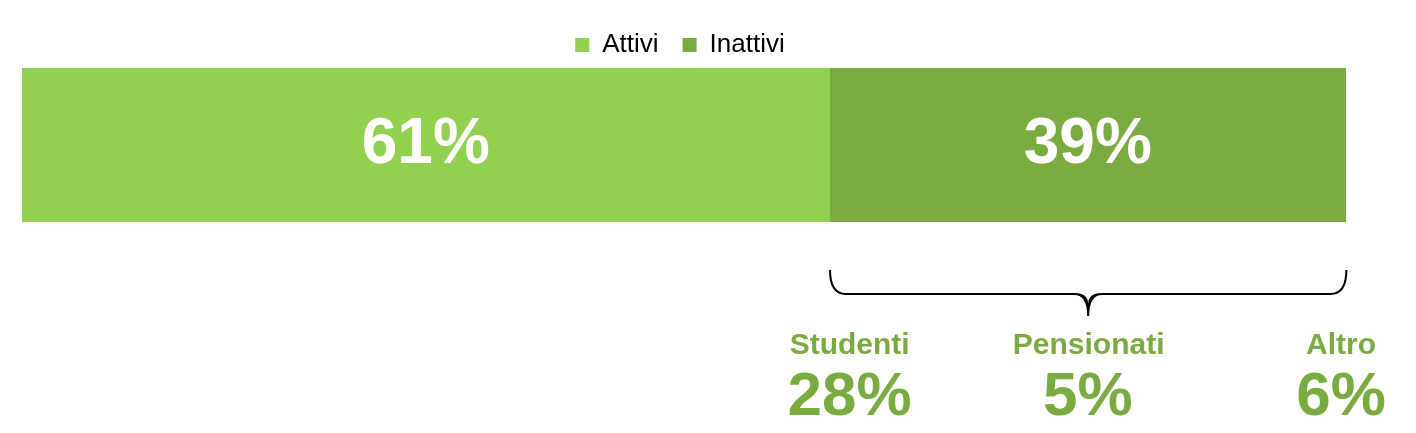  What do you see at coordinates (1341, 393) in the screenshot?
I see `text: 6%` at bounding box center [1341, 393].